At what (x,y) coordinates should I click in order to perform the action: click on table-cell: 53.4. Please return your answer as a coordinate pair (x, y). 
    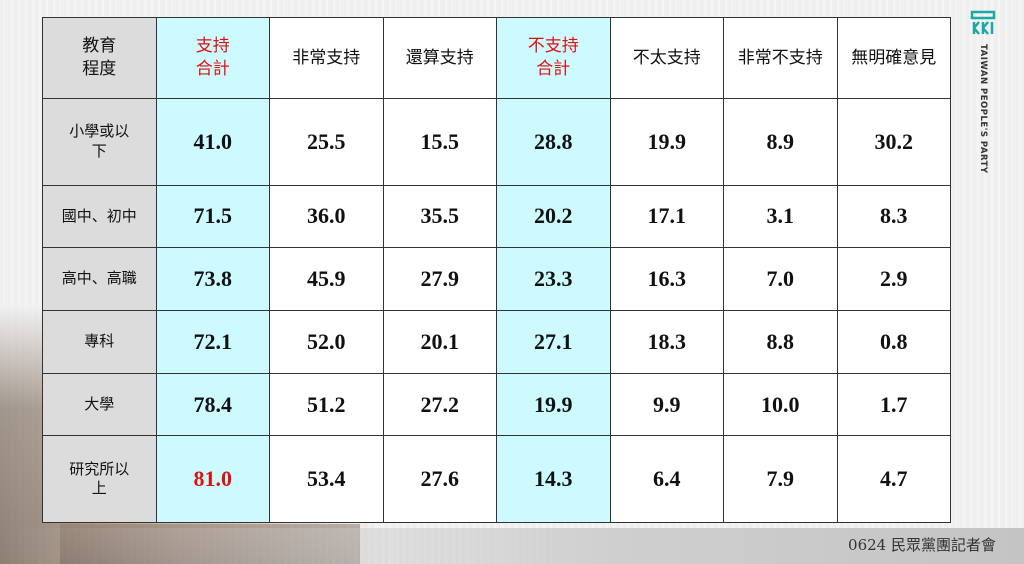
    Looking at the image, I should click on (326, 479).